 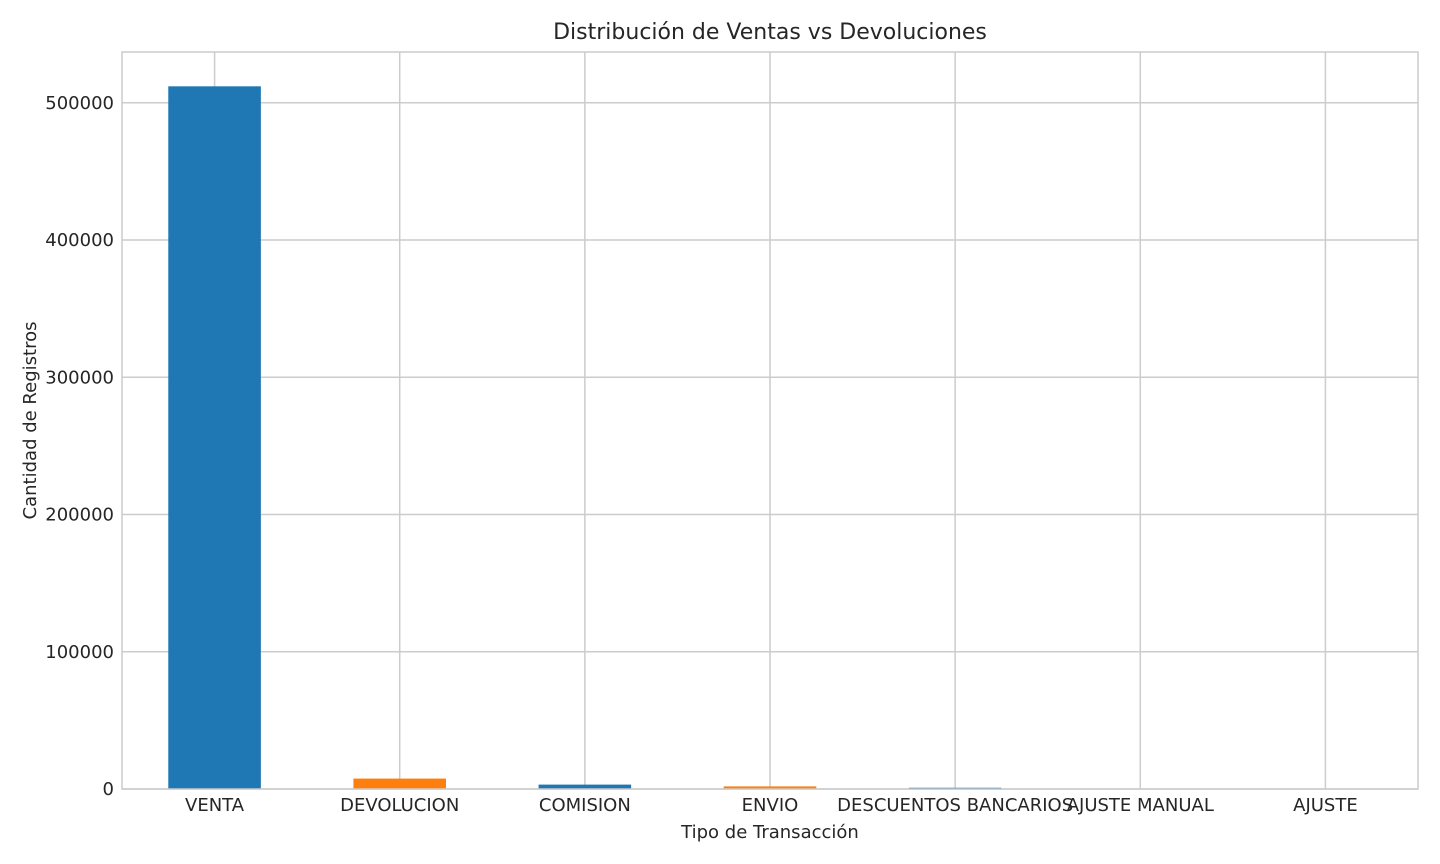 I want to click on x-tick-label: ENVIO, so click(x=770, y=805).